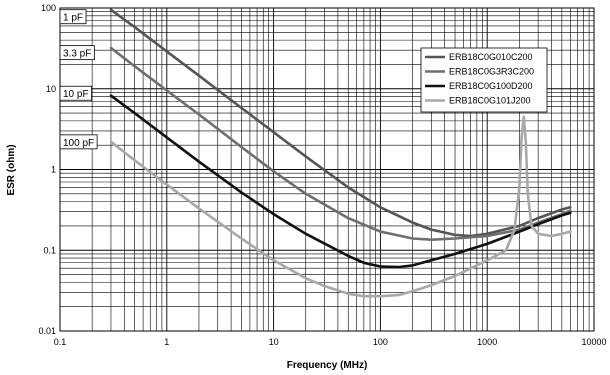 Image resolution: width=610 pixels, height=375 pixels. I want to click on cap-label-text: 3.3 pF, so click(77, 54).